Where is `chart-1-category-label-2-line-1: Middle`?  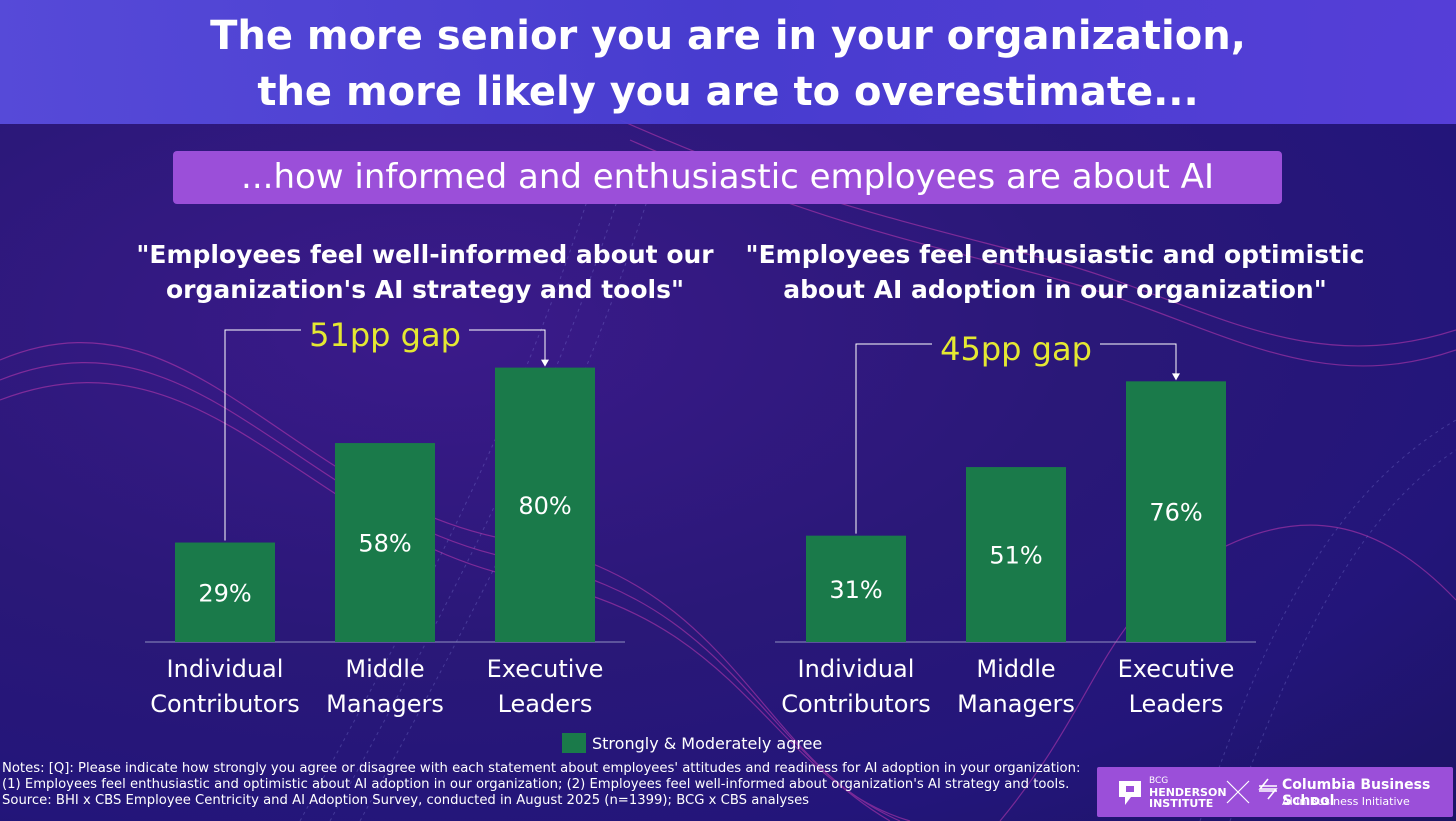
chart-1-category-label-2-line-1: Middle is located at coordinates (384, 669).